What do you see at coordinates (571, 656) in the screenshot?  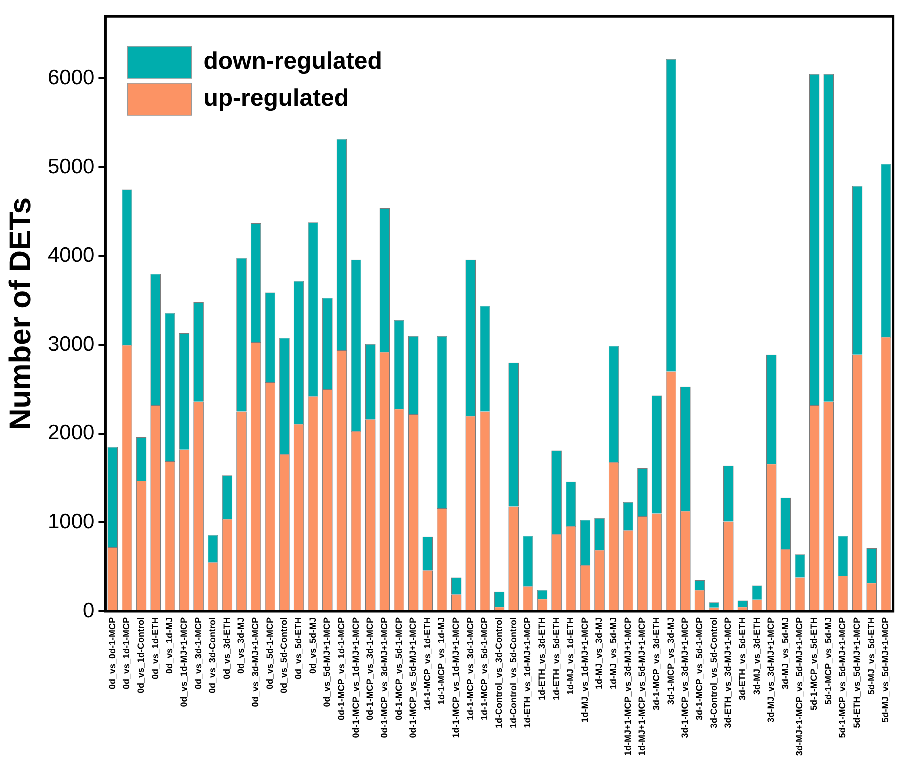 I see `x-tick-label: 1d-MJ_vs_1d-ETH` at bounding box center [571, 656].